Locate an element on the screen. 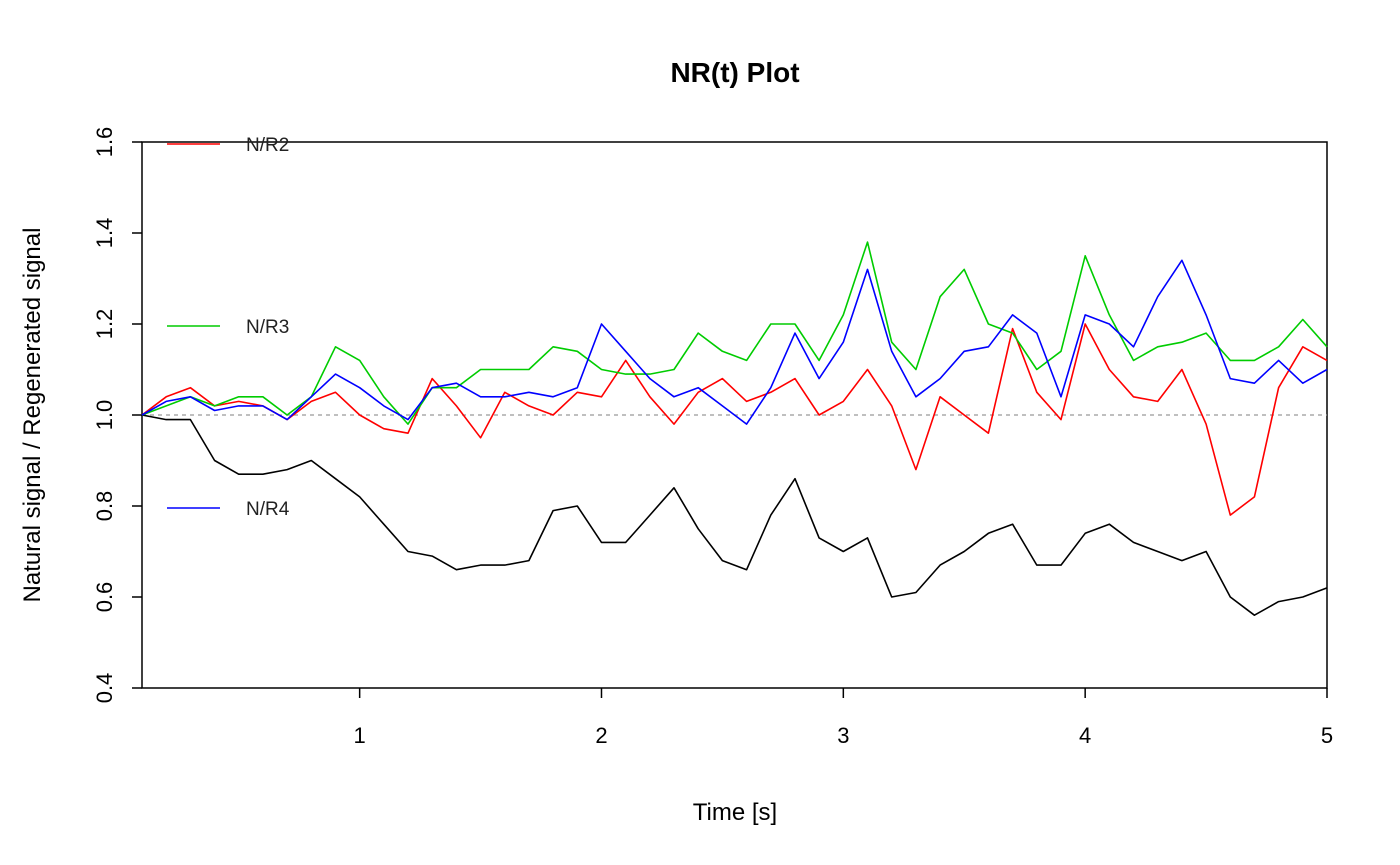 Image resolution: width=1400 pixels, height=865 pixels. y-tick-label-1: 0.4 is located at coordinates (104, 688).